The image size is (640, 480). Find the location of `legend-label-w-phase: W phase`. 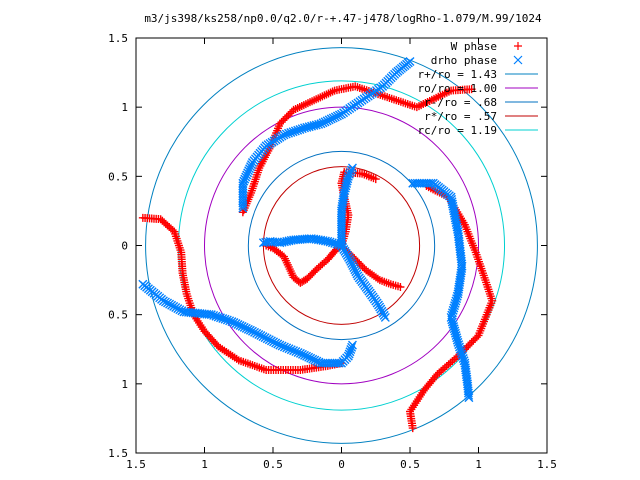

legend-label-w-phase: W phase is located at coordinates (474, 46).